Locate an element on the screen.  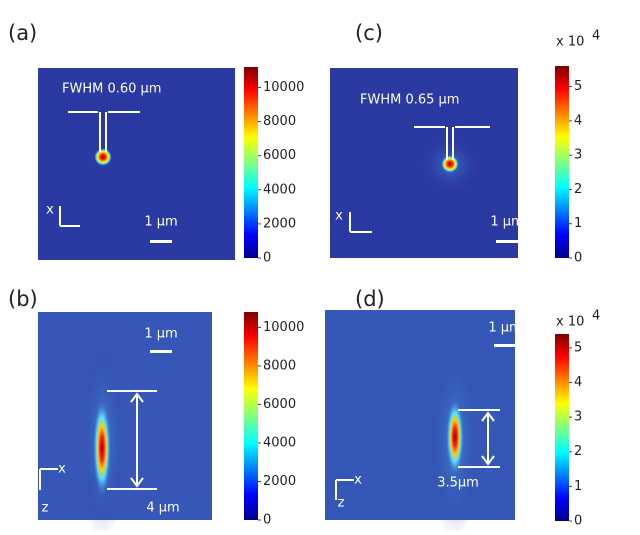
panel-label: (b) is located at coordinates (23, 299).